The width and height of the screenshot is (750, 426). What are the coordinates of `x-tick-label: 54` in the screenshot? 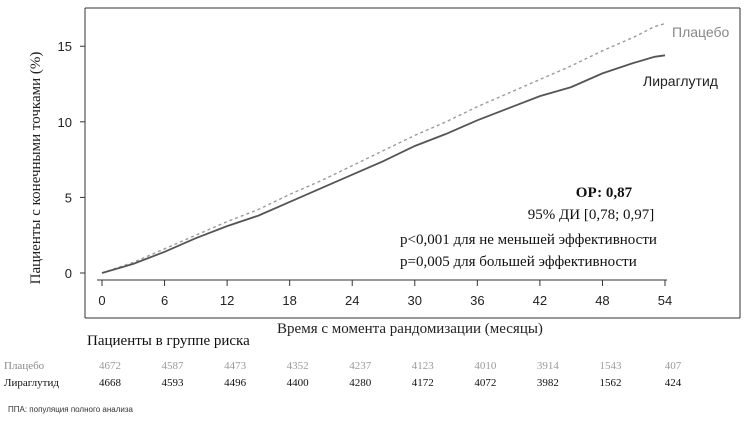 It's located at (665, 300).